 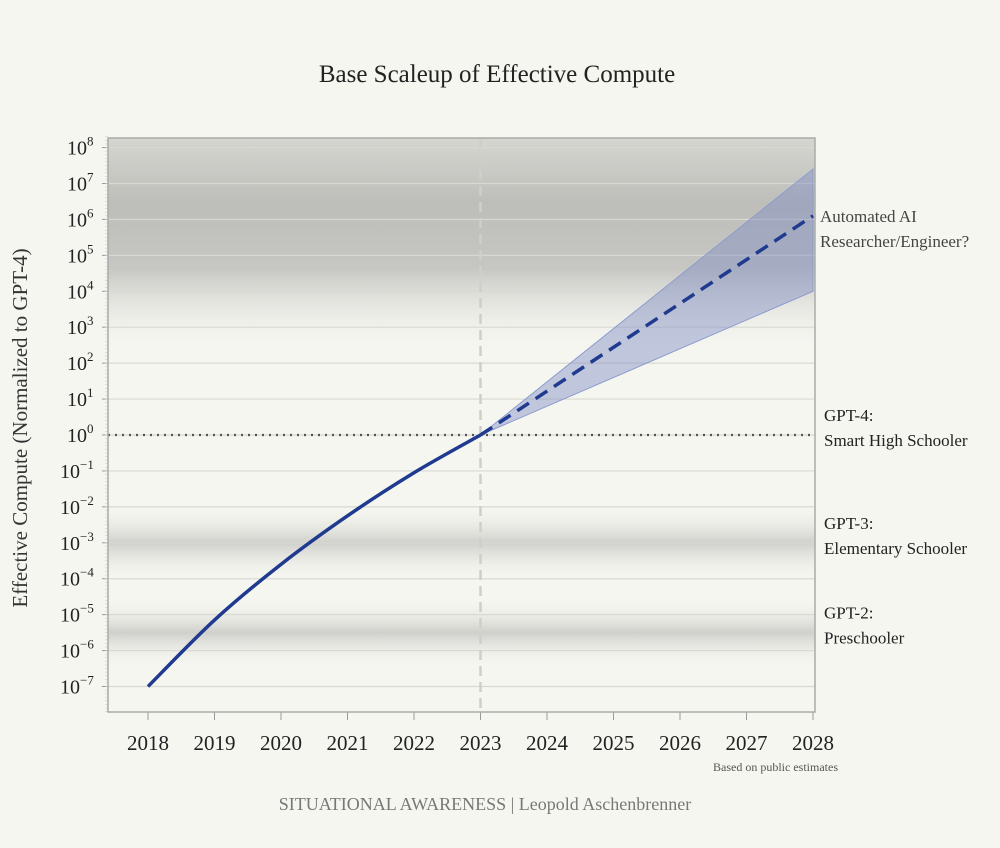 I want to click on source-note: Based on public estimates, so click(x=775, y=767).